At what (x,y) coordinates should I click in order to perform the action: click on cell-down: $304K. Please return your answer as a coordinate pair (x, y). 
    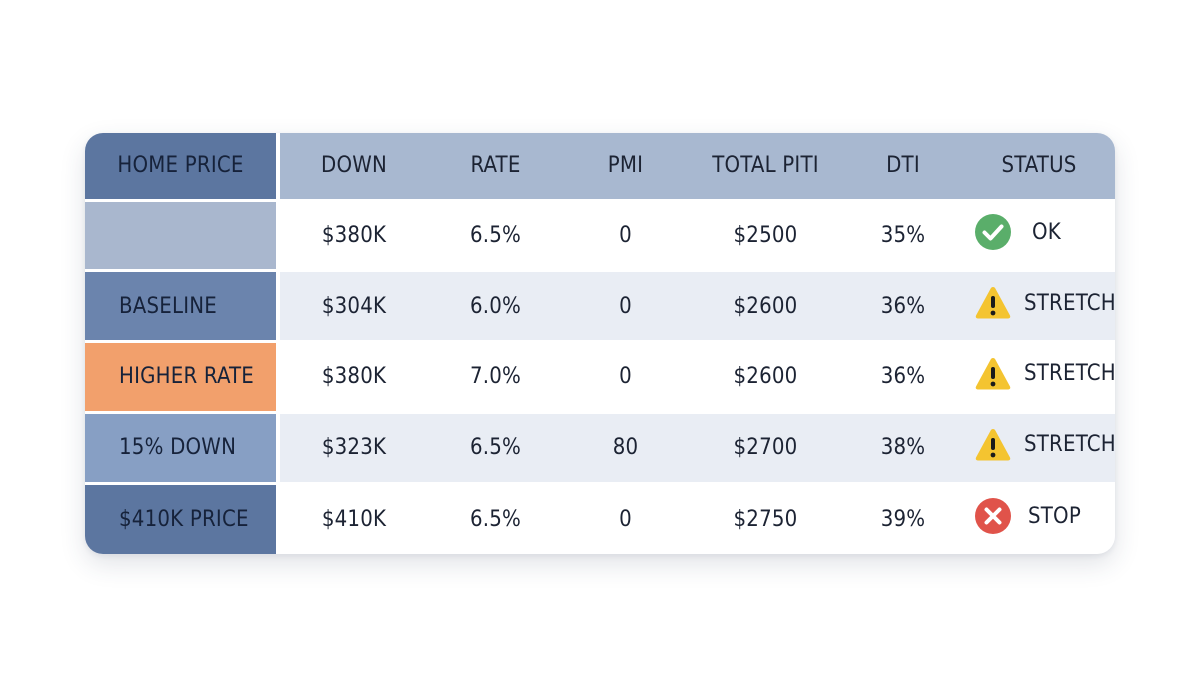
    Looking at the image, I should click on (353, 305).